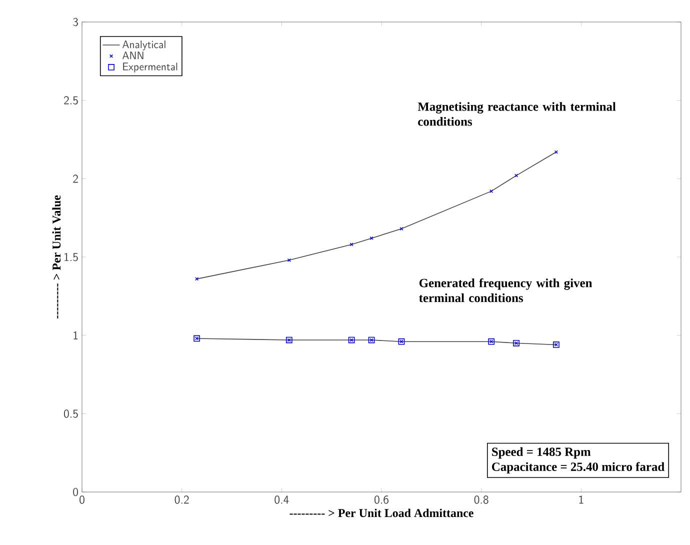 The image size is (690, 545). I want to click on y-tick-label: 1, so click(76, 335).